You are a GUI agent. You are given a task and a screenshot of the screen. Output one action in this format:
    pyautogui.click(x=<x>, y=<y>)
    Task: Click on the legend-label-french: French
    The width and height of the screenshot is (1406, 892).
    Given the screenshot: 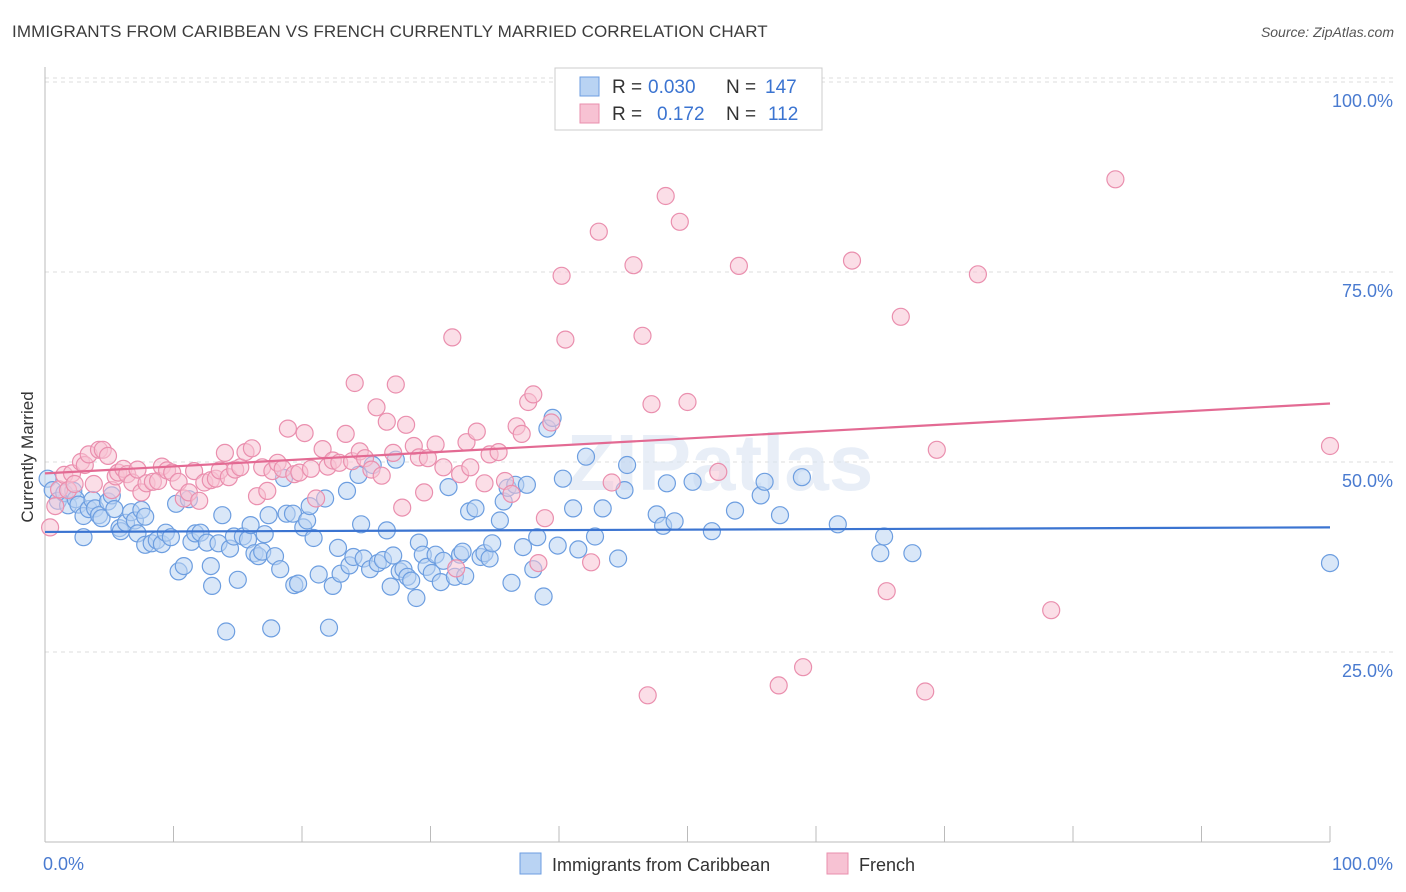 What is the action you would take?
    pyautogui.click(x=887, y=865)
    